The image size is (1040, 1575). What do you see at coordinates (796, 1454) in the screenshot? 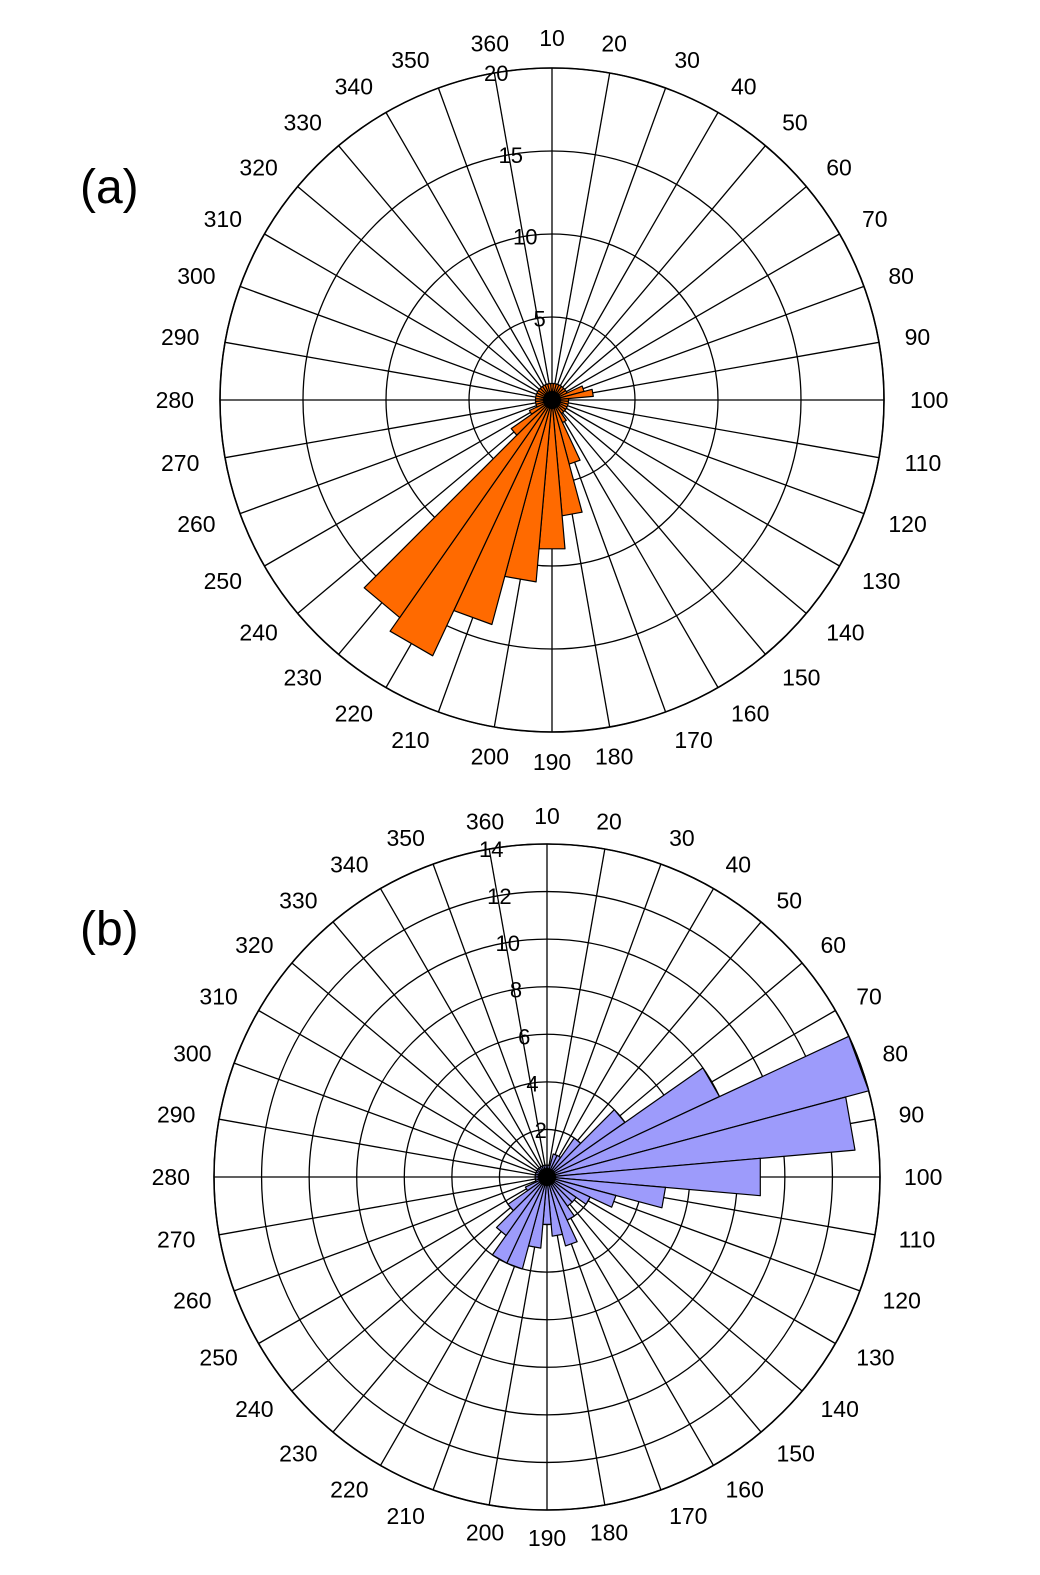
I see `direction-label: 150` at bounding box center [796, 1454].